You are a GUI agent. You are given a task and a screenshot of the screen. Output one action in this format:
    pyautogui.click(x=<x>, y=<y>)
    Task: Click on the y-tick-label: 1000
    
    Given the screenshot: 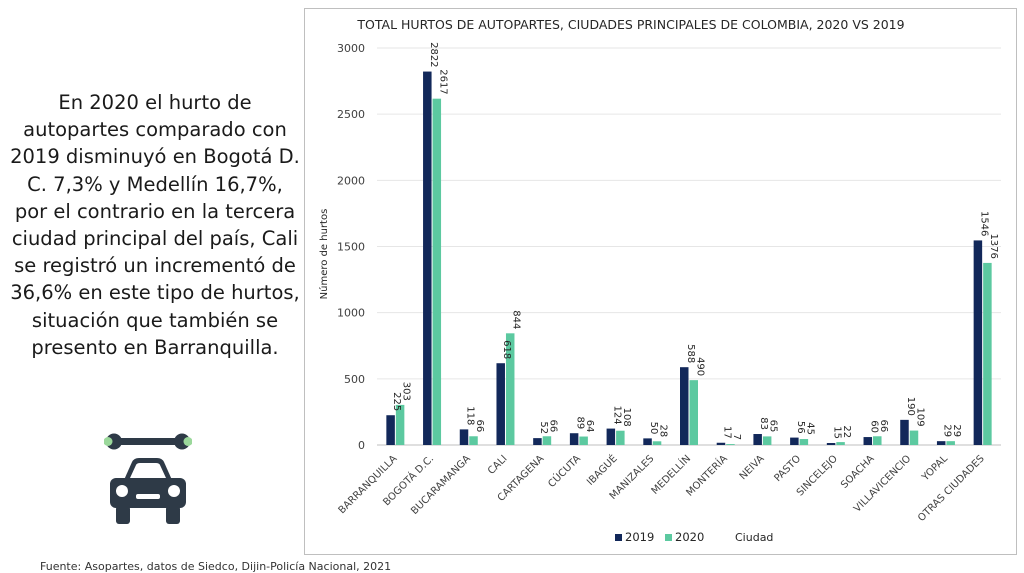 What is the action you would take?
    pyautogui.click(x=351, y=313)
    